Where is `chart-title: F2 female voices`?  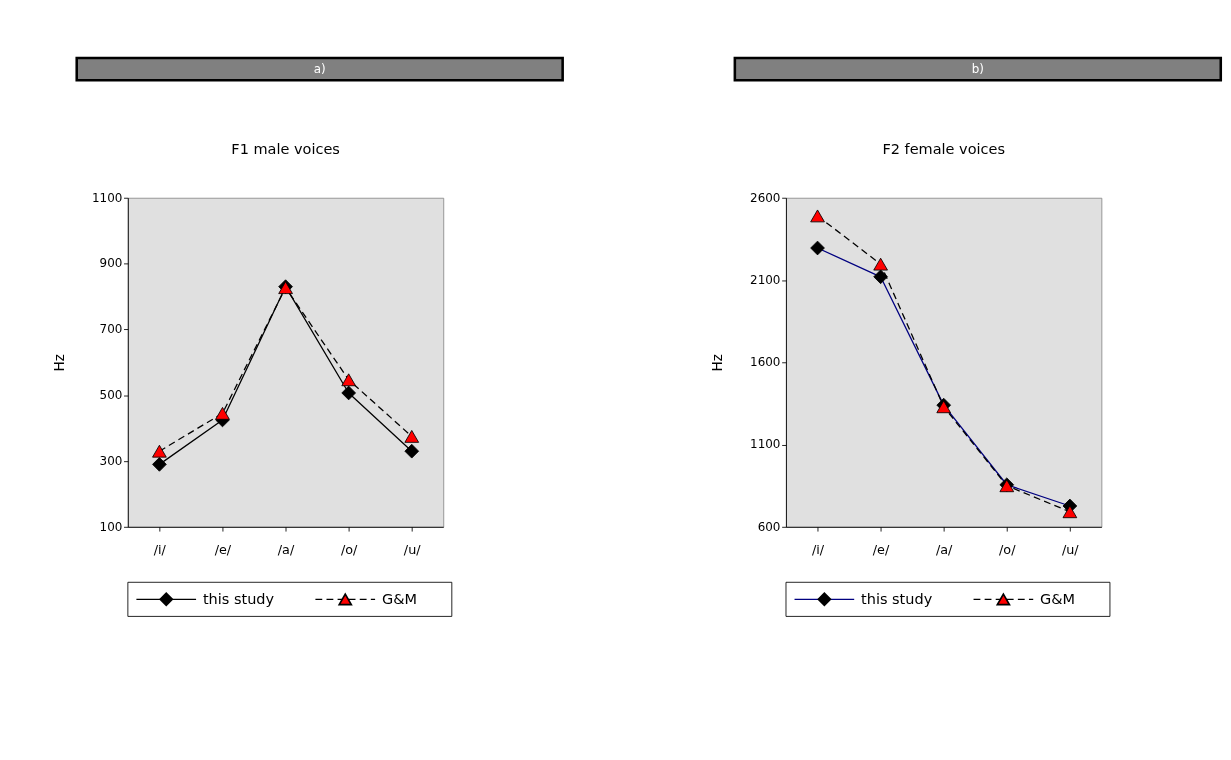 chart-title: F2 female voices is located at coordinates (943, 149).